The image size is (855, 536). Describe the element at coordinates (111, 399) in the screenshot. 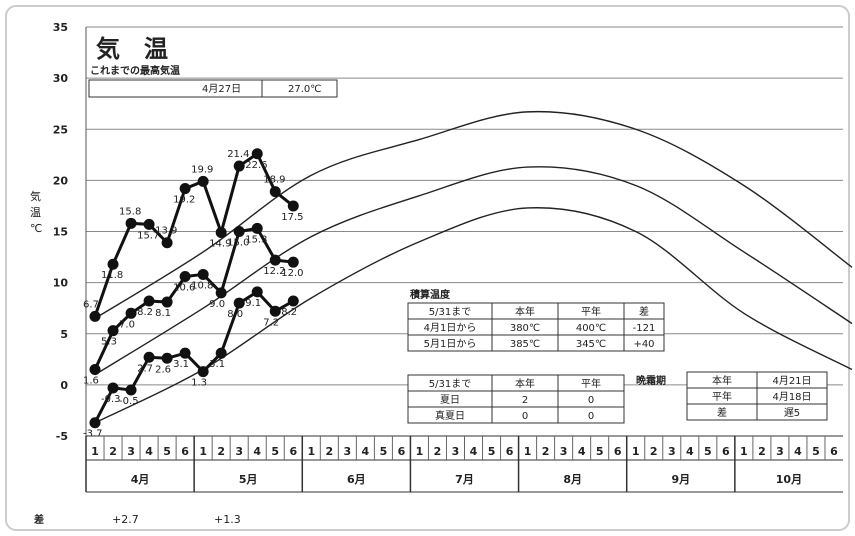

I see `data-label: -0.3` at that location.